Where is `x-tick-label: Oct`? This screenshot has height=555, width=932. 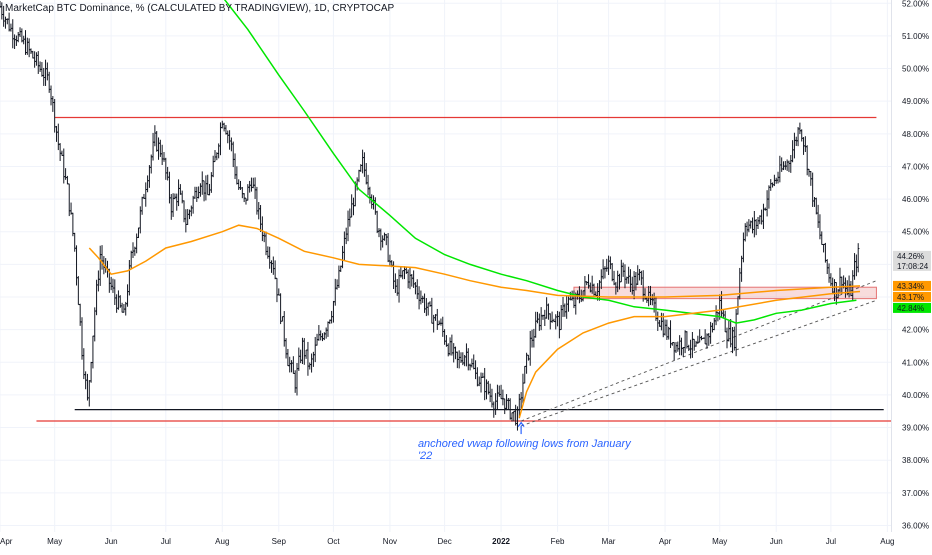
x-tick-label: Oct is located at coordinates (333, 541).